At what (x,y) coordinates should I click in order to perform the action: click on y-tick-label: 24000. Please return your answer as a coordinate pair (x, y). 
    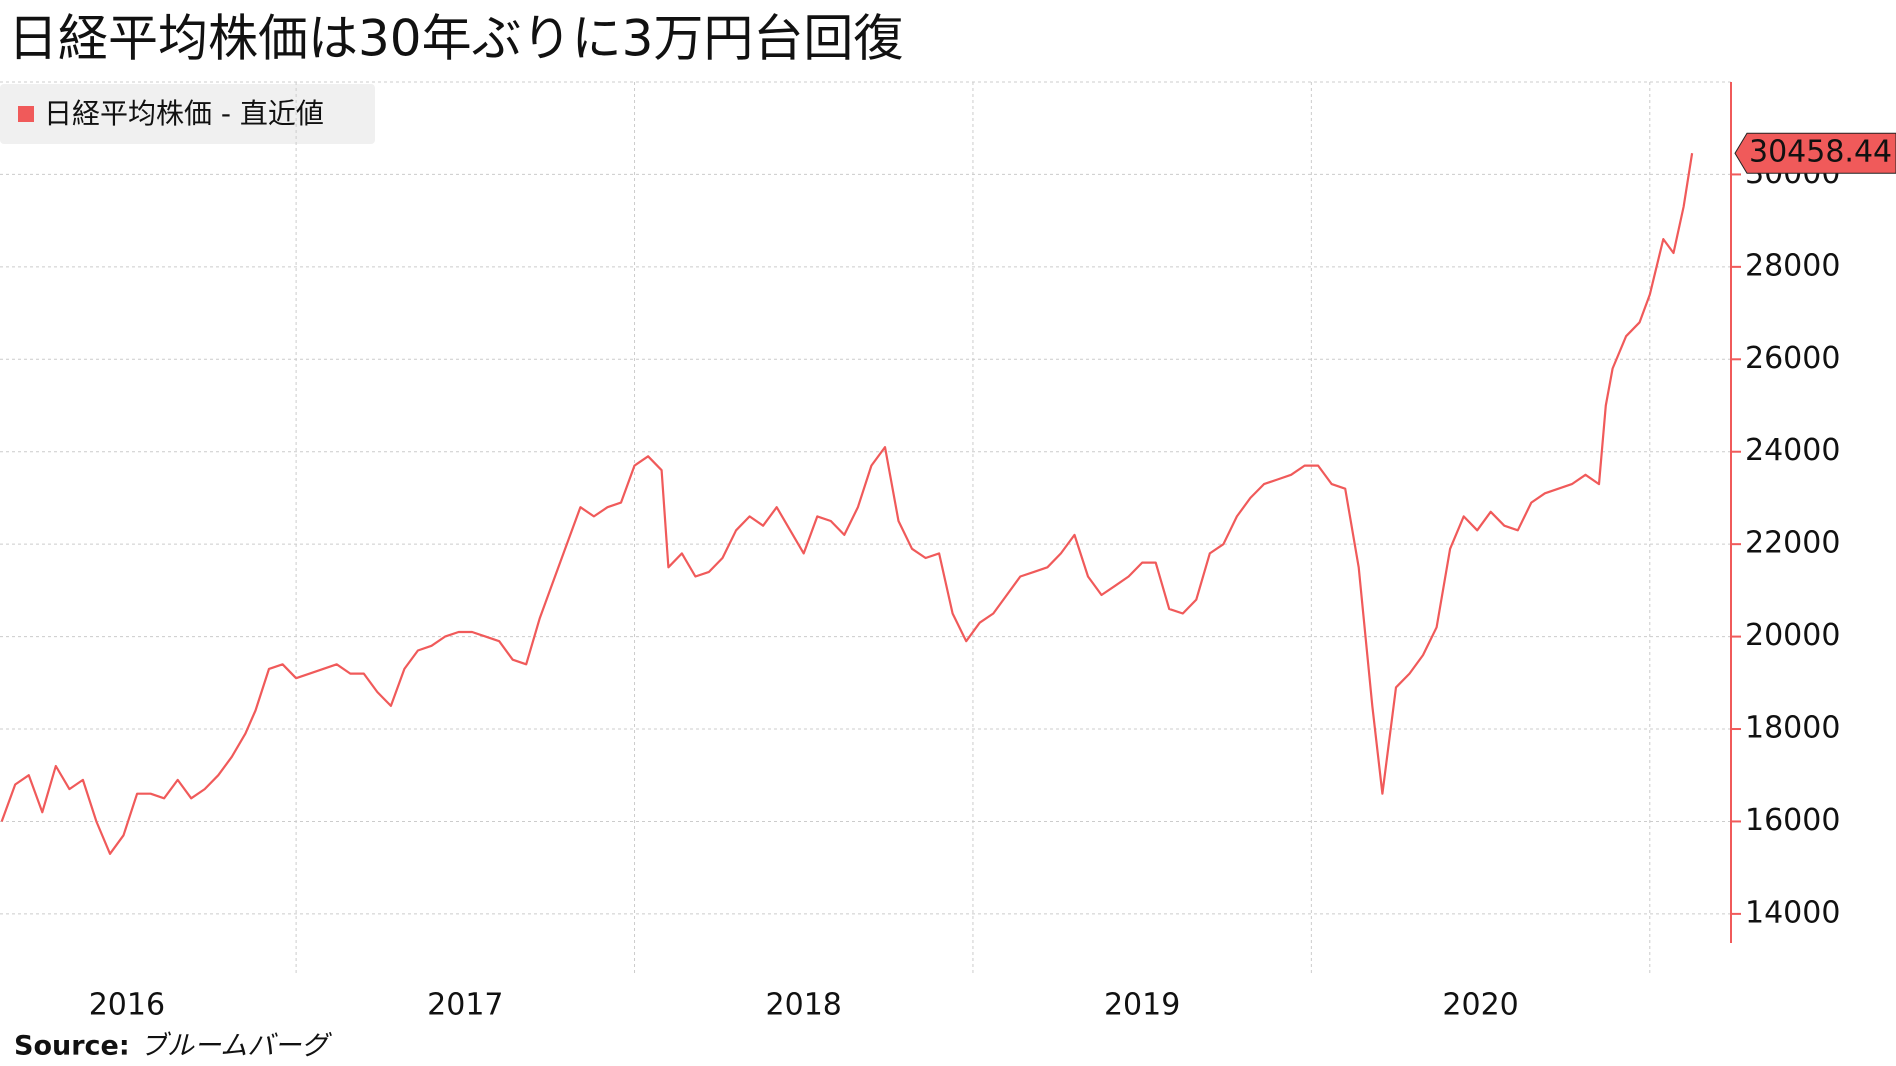
    Looking at the image, I should click on (1792, 450).